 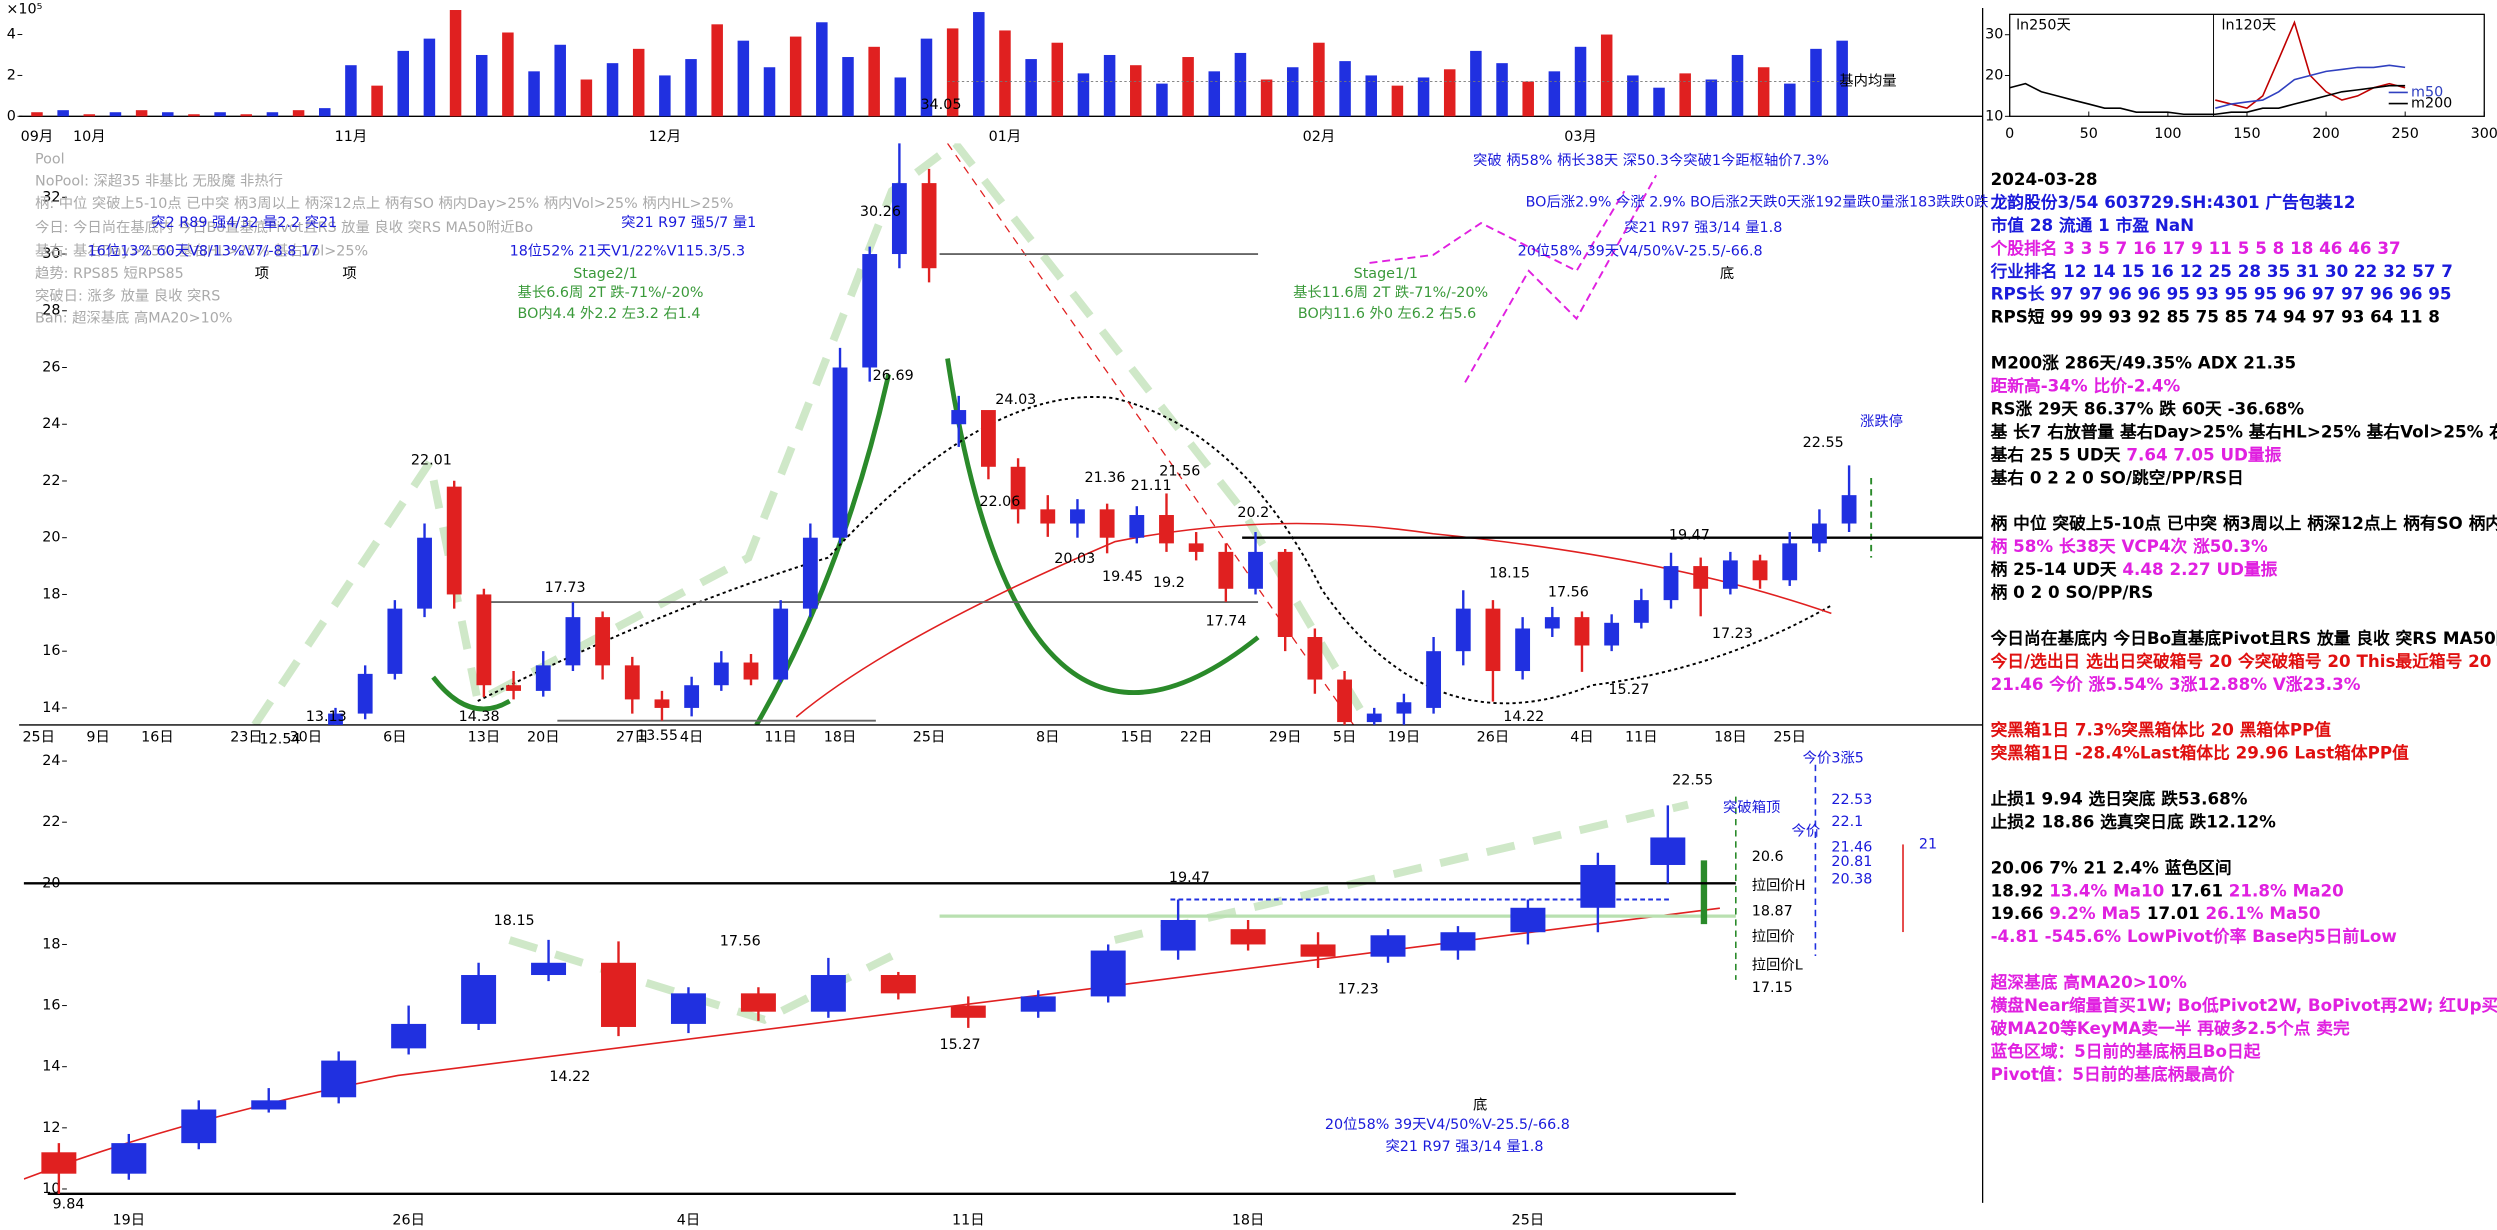 I want to click on y-tick-label: 22, so click(x=51, y=822).